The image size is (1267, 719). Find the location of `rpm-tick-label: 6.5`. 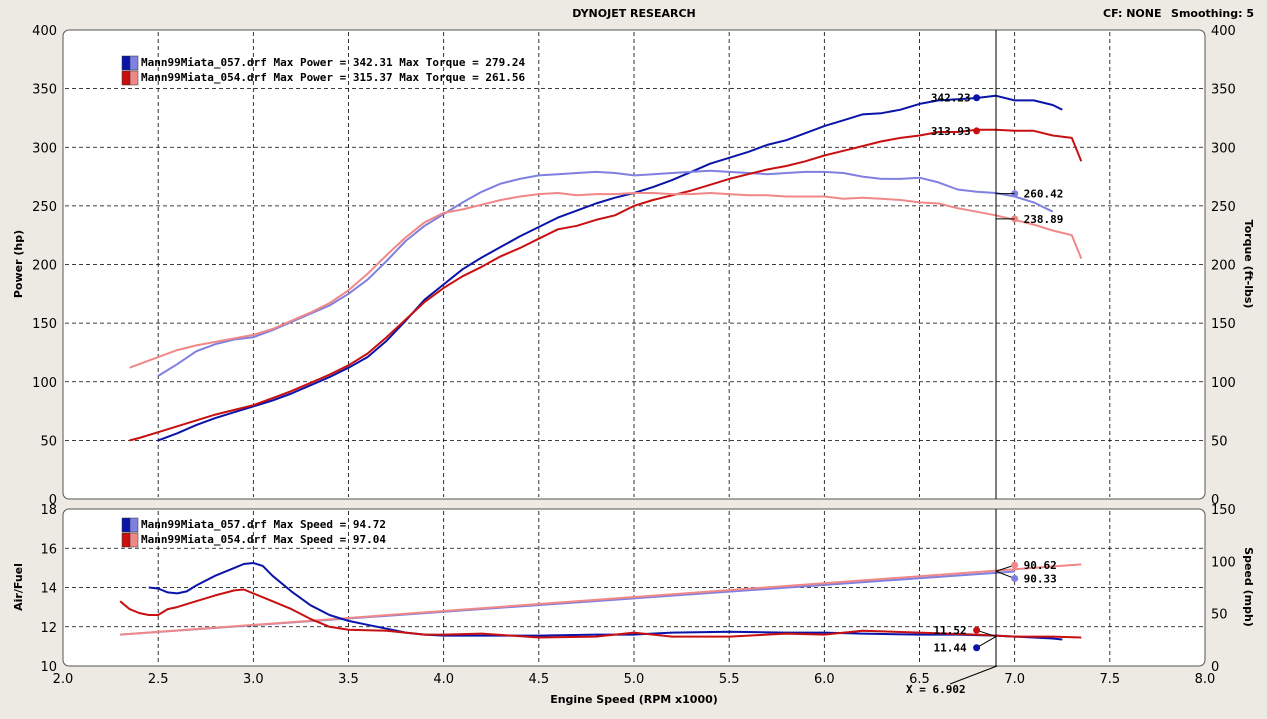

rpm-tick-label: 6.5 is located at coordinates (919, 679).